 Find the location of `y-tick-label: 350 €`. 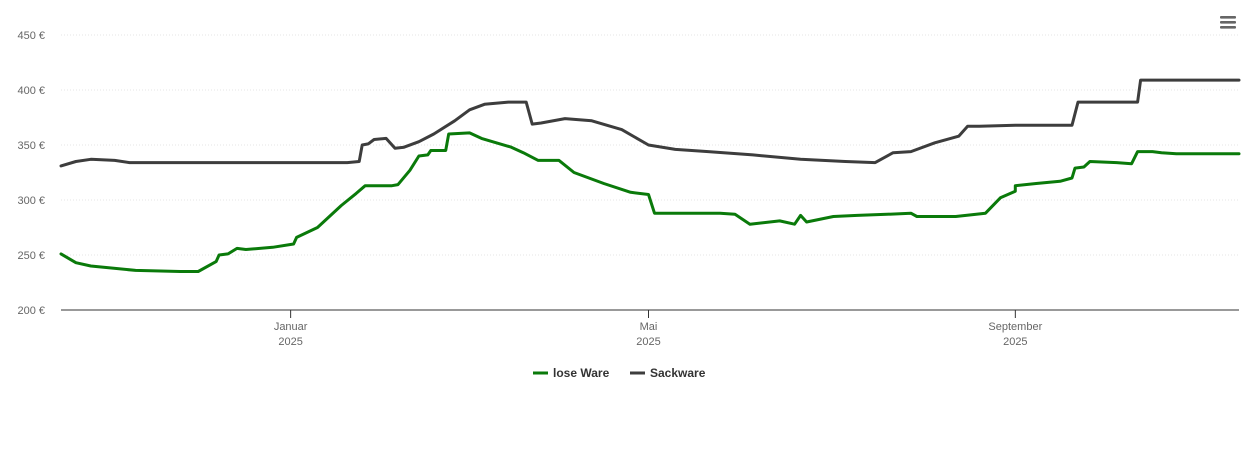

y-tick-label: 350 € is located at coordinates (31, 146).